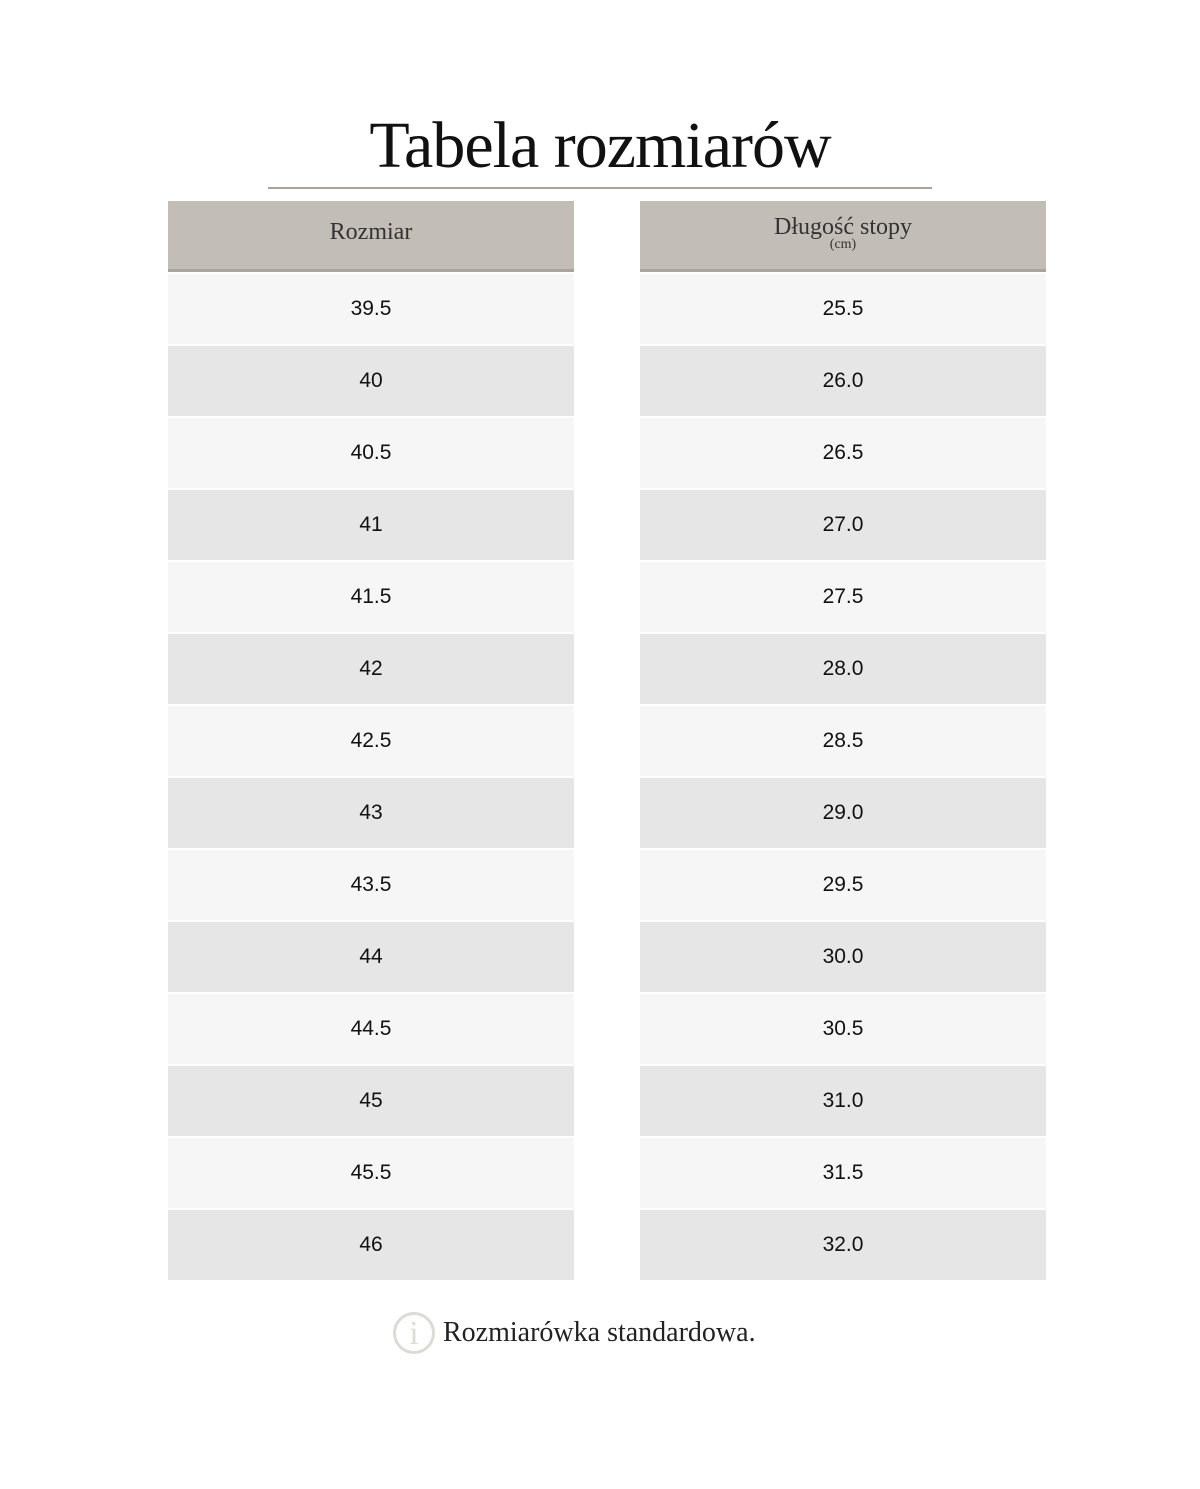 The height and width of the screenshot is (1489, 1200). I want to click on foot-length-cell: 29.5, so click(843, 884).